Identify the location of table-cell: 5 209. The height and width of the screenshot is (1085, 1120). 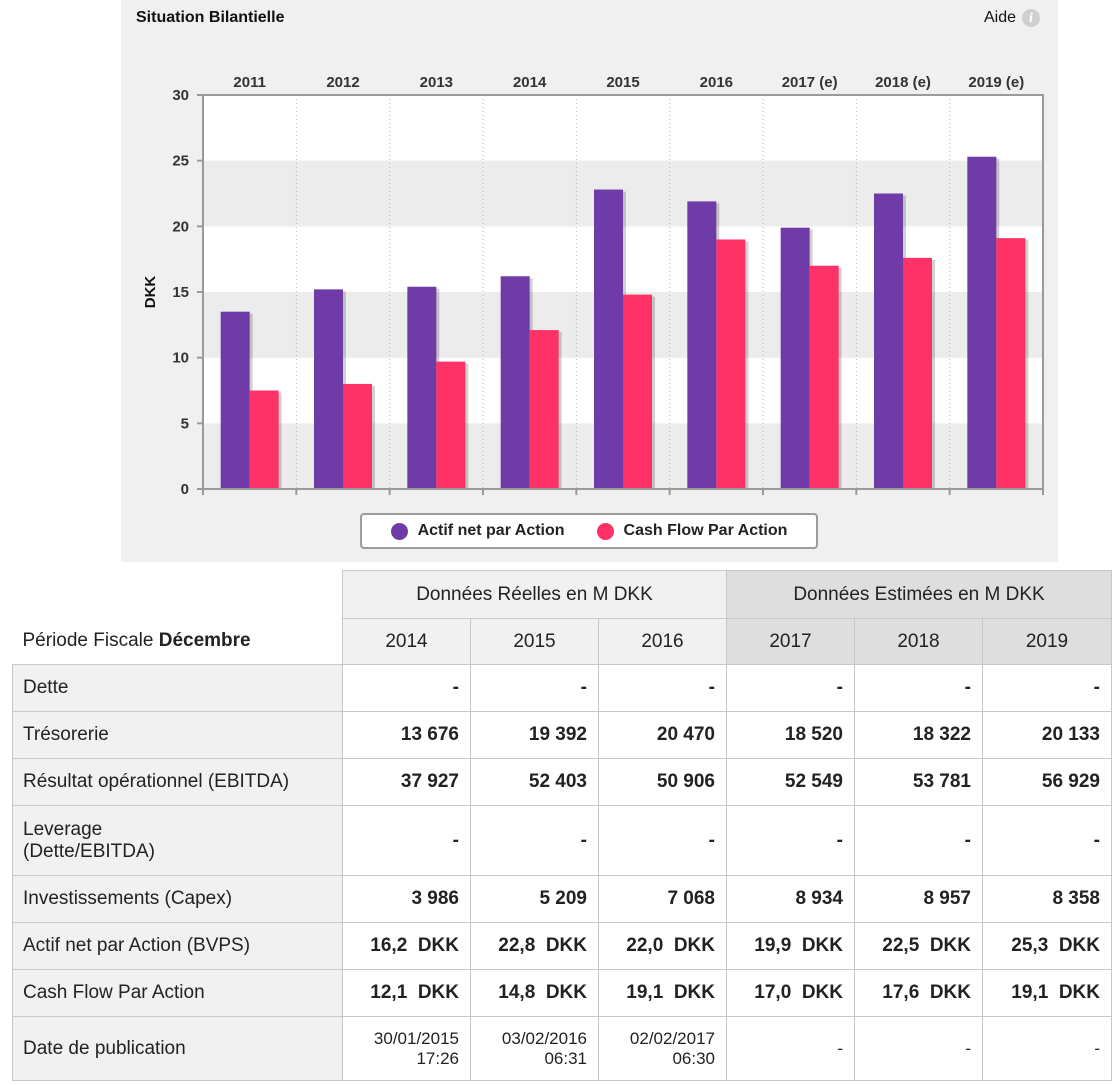
(534, 899).